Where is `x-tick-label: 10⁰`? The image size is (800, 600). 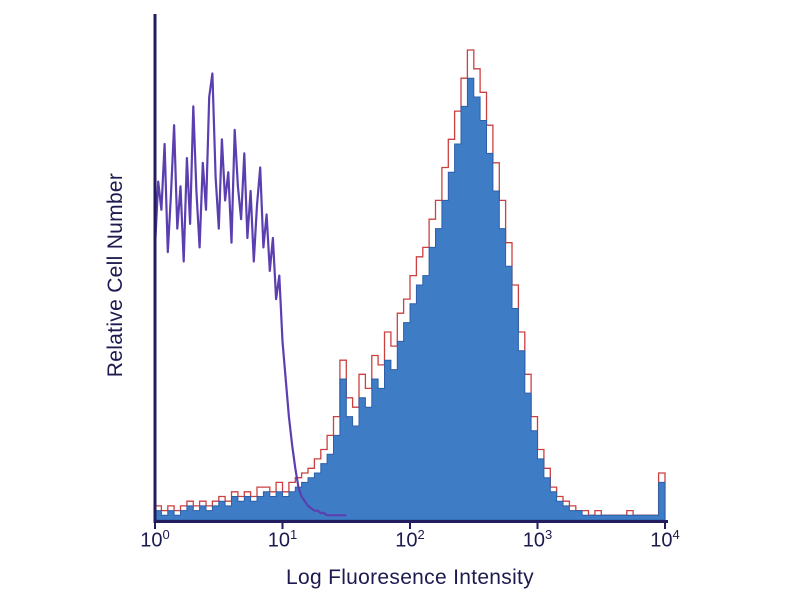
x-tick-label: 10⁰ is located at coordinates (155, 539).